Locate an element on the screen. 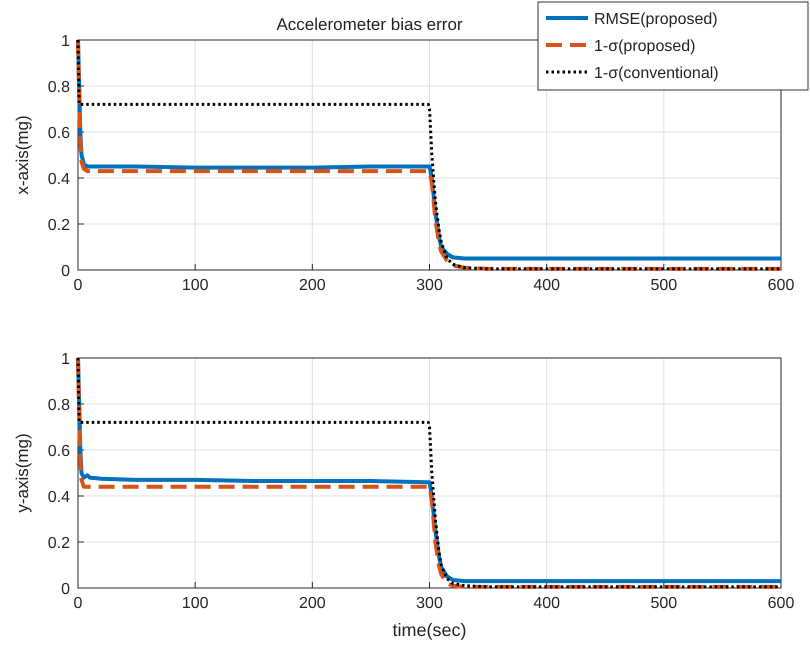 This screenshot has width=810, height=658. legend-label: 1-σ(conventional) is located at coordinates (656, 73).